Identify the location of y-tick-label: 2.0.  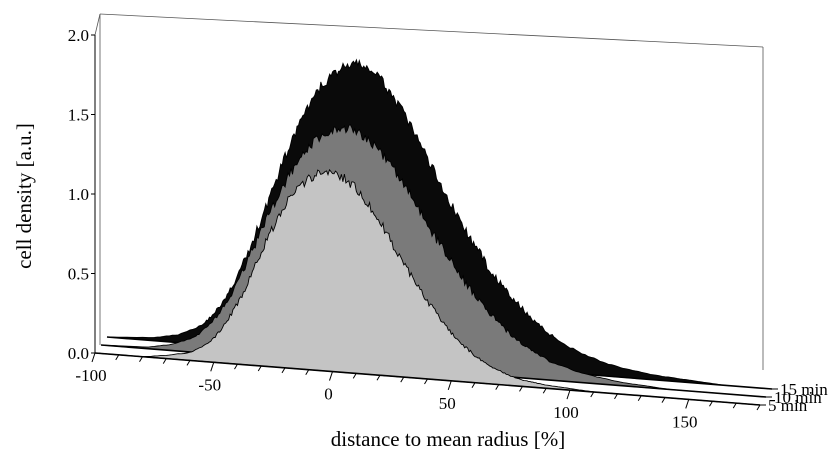
(78, 35).